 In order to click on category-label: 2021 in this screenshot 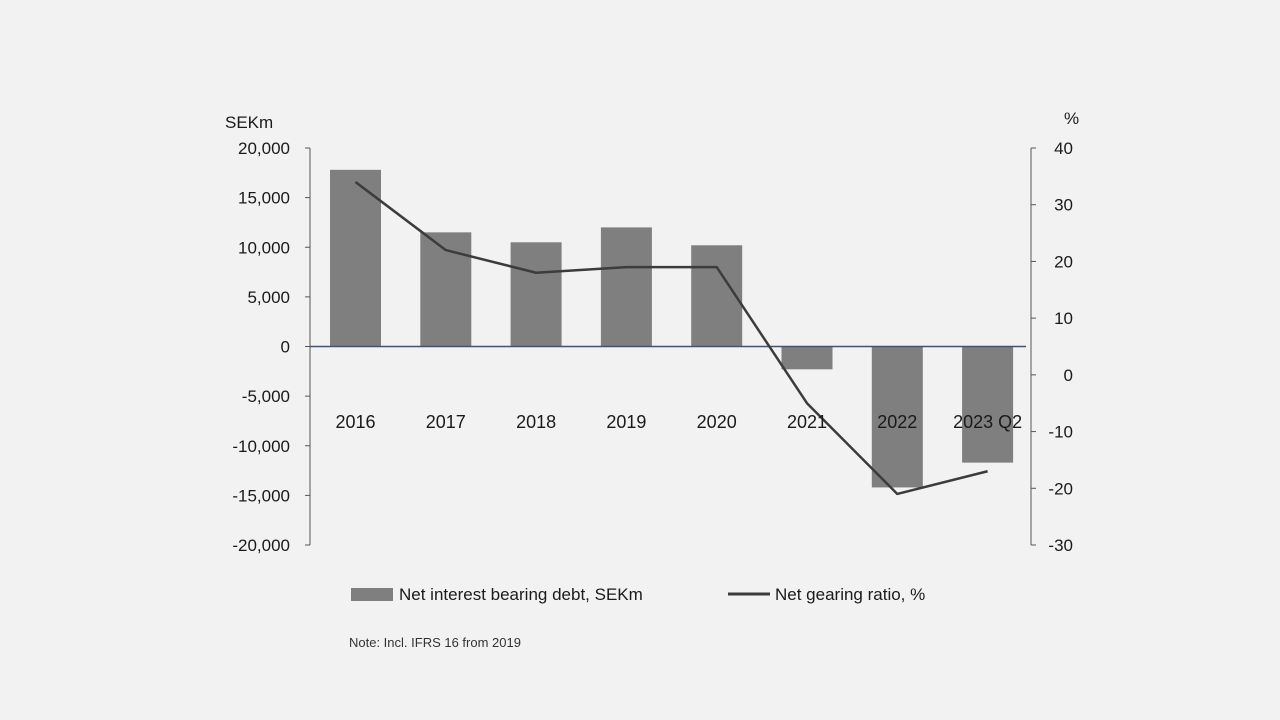, I will do `click(807, 422)`.